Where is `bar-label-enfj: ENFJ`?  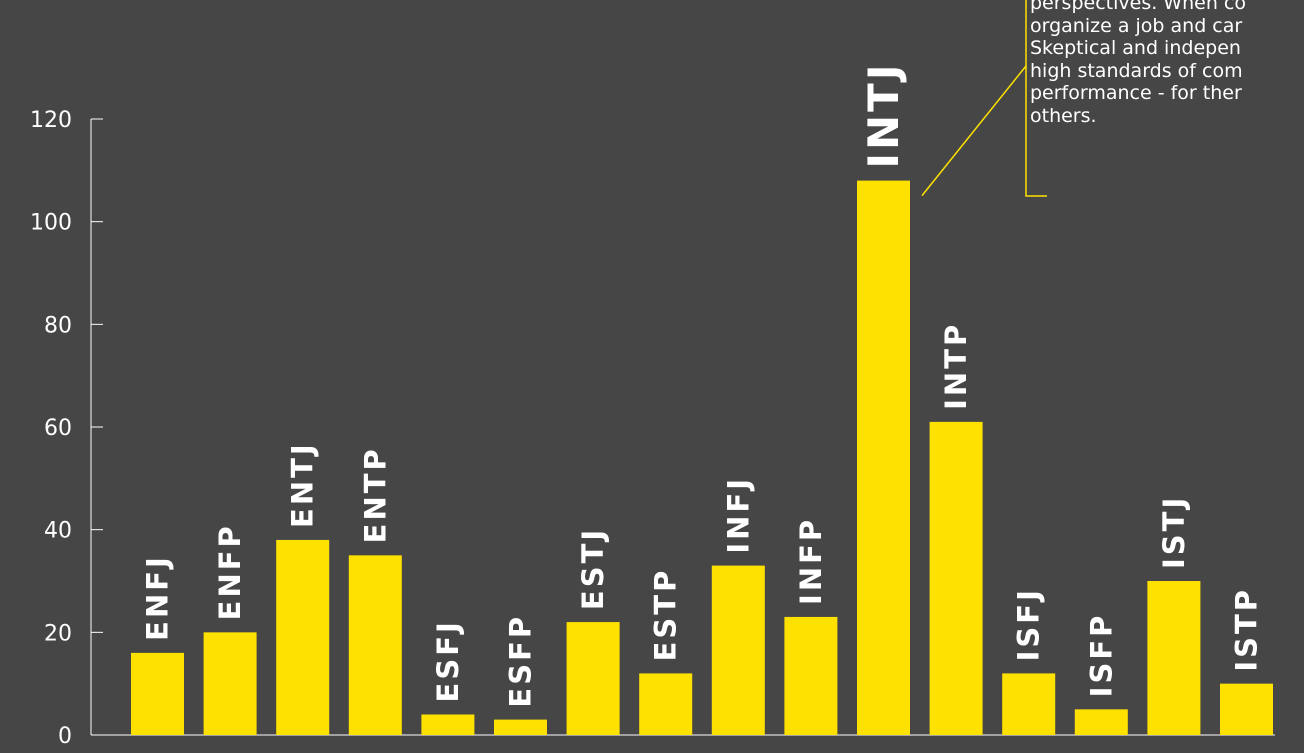
bar-label-enfj: ENFJ is located at coordinates (158, 597).